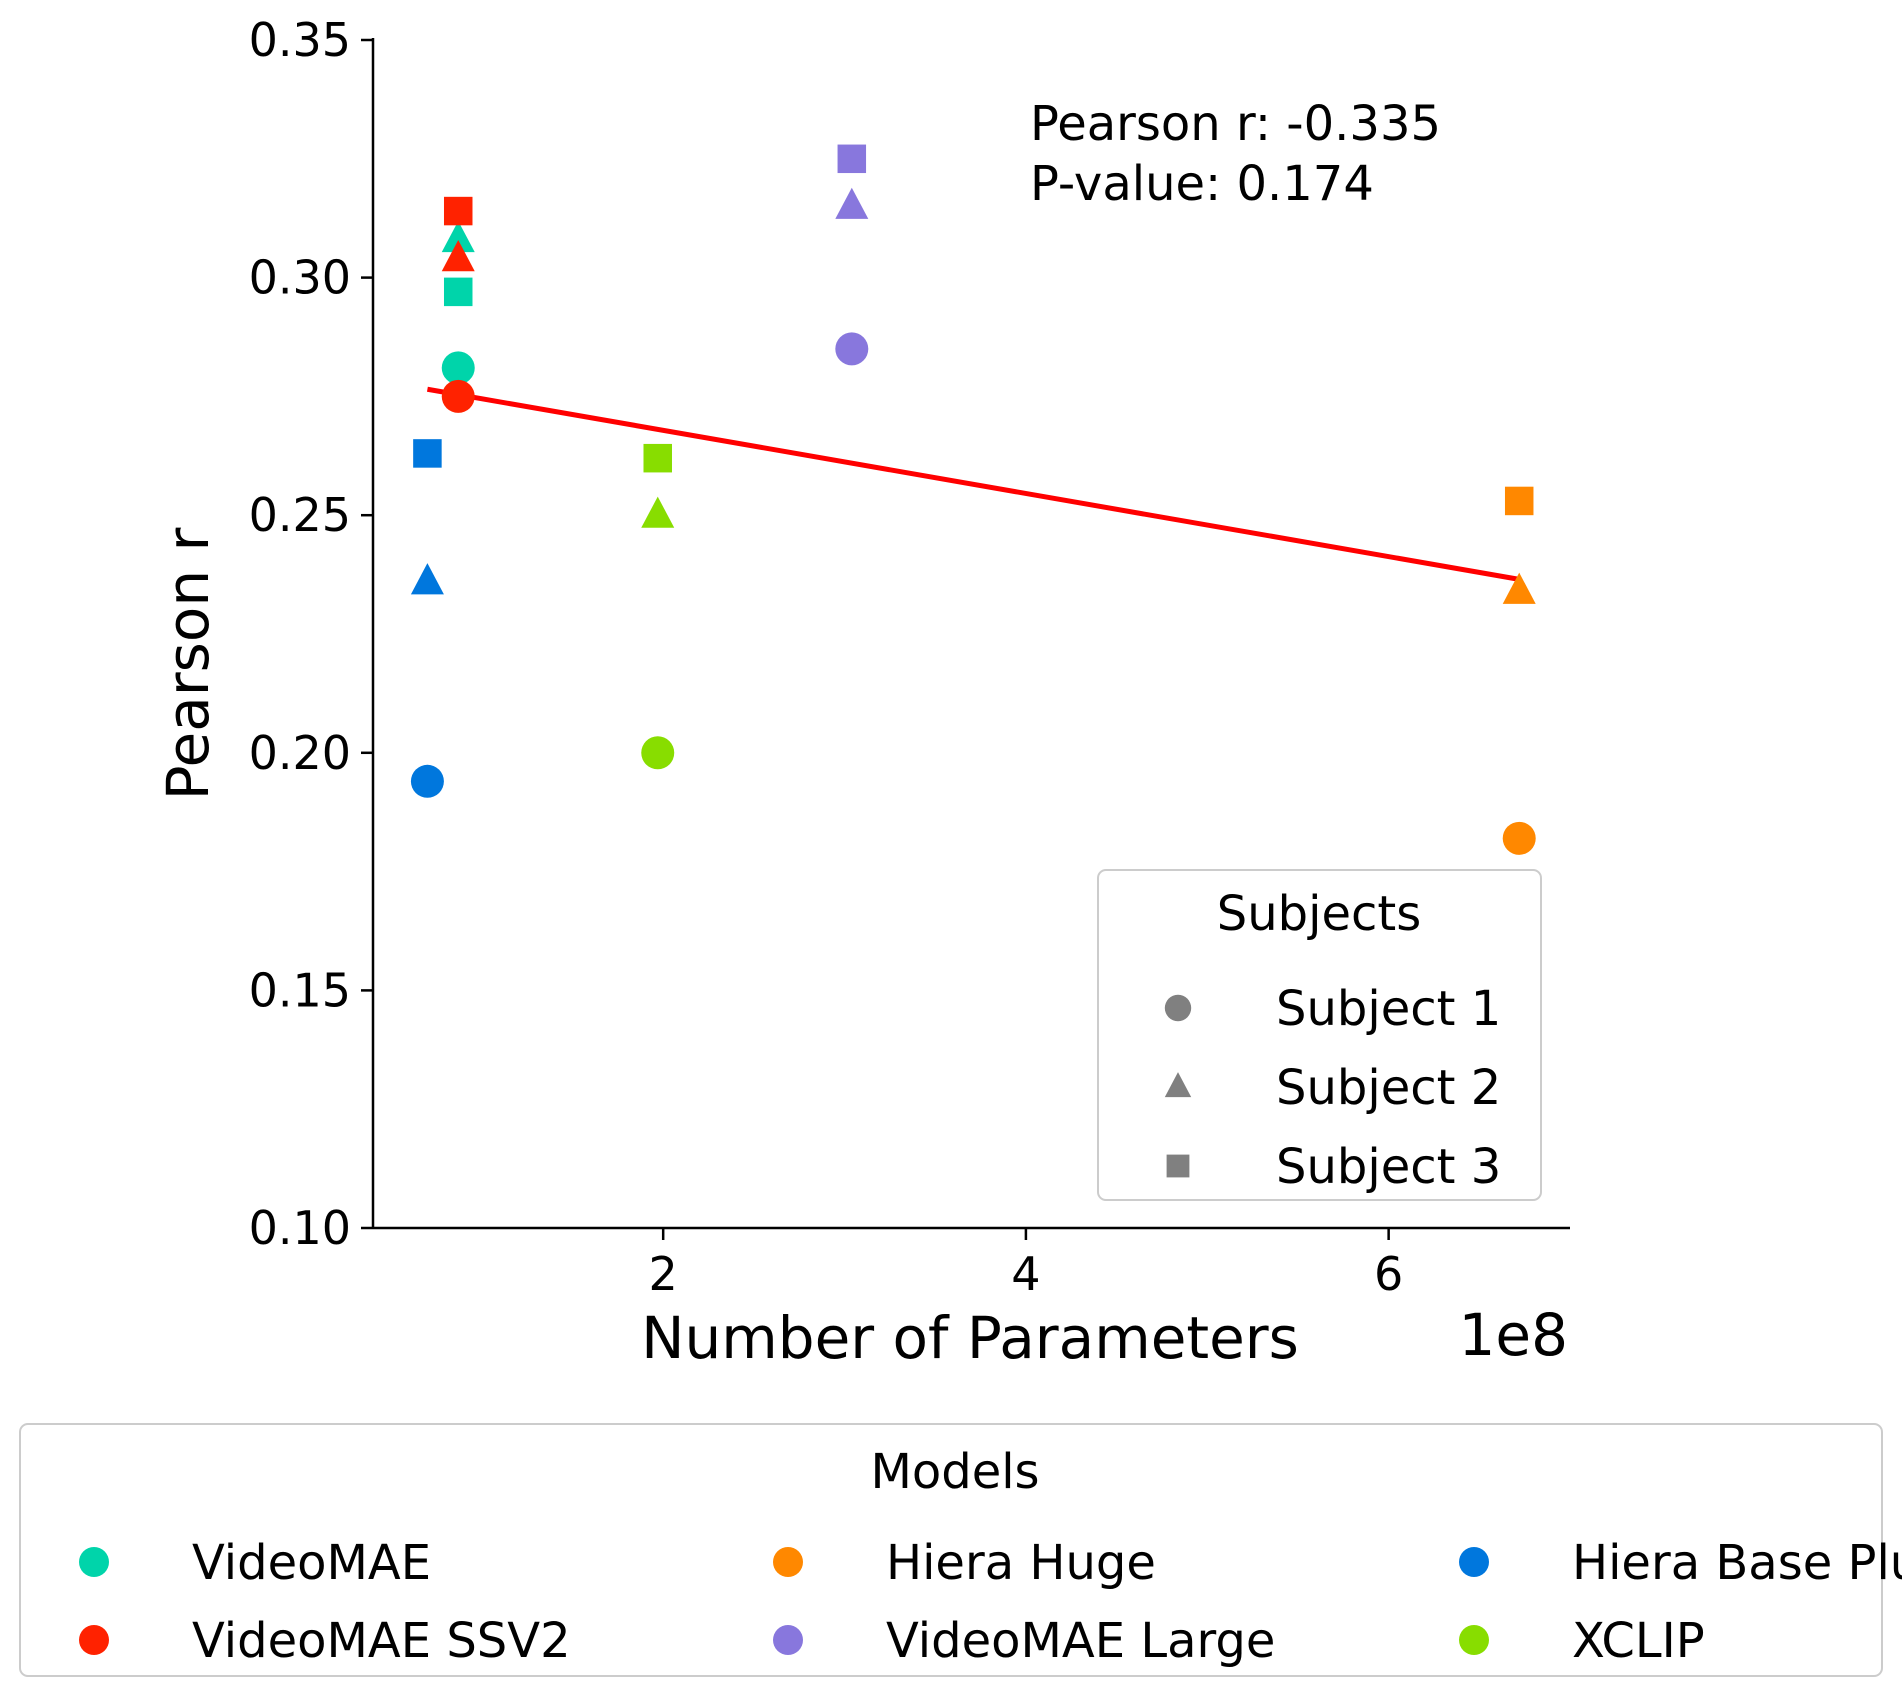  I want to click on subjects-legend-title: Subjects, so click(1319, 914).